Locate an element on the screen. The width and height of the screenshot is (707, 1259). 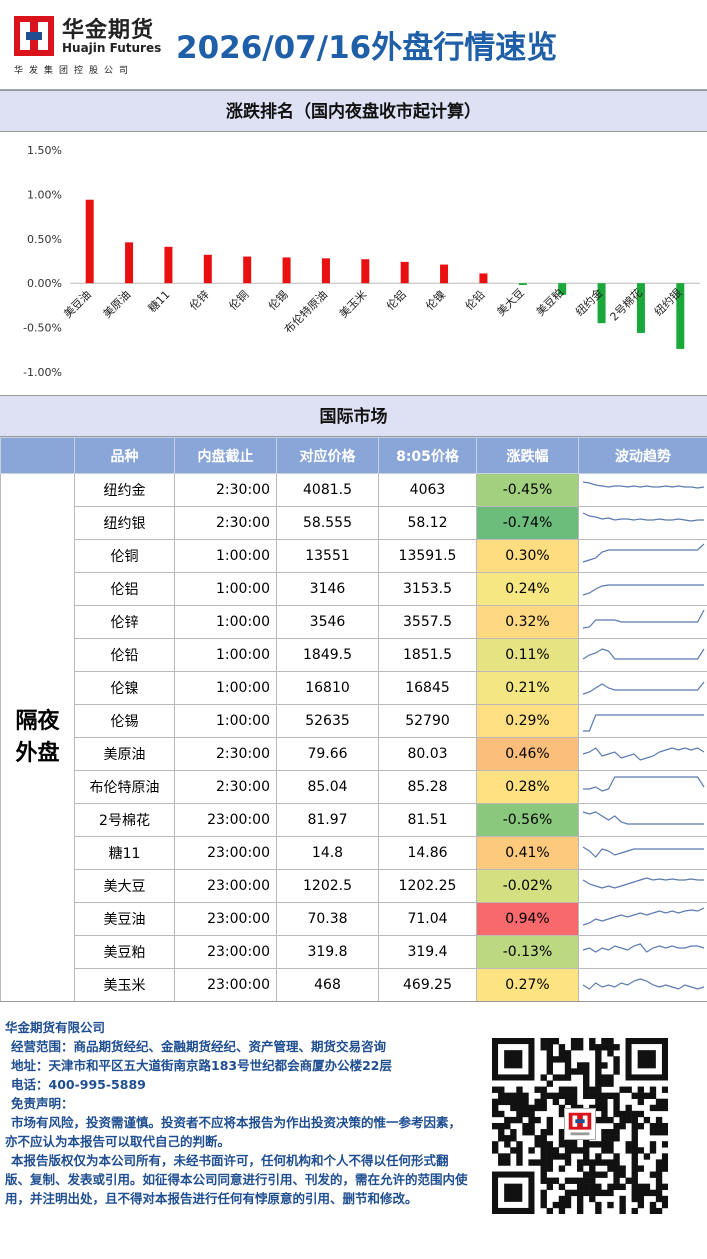
cell-change: 0.41% is located at coordinates (527, 853).